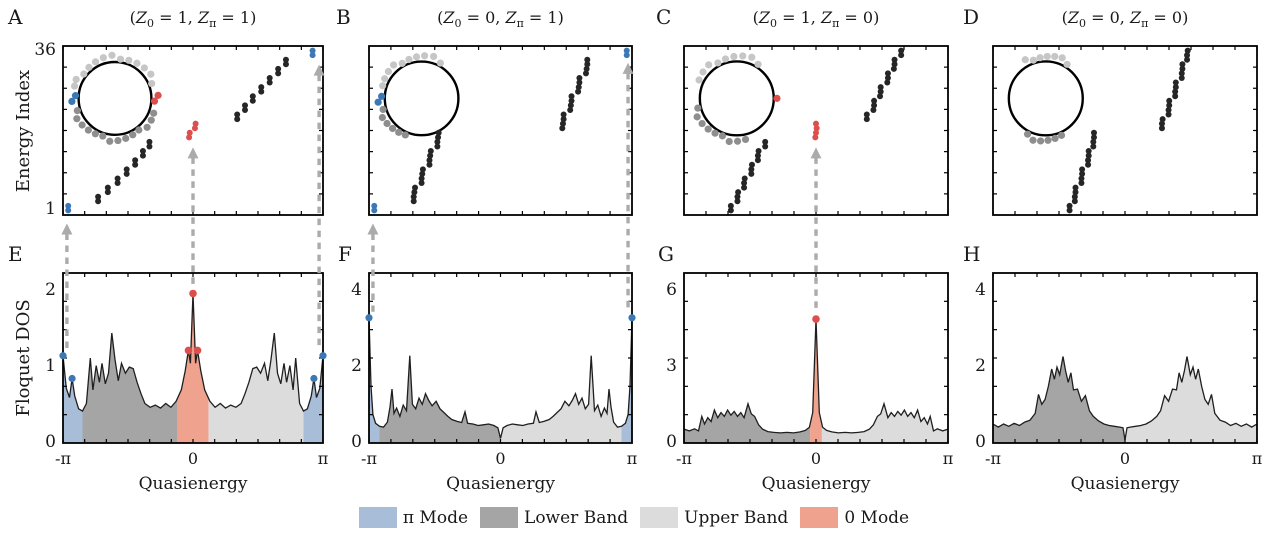 Image resolution: width=1268 pixels, height=550 pixels. What do you see at coordinates (15, 17) in the screenshot?
I see `panel-label-a: A` at bounding box center [15, 17].